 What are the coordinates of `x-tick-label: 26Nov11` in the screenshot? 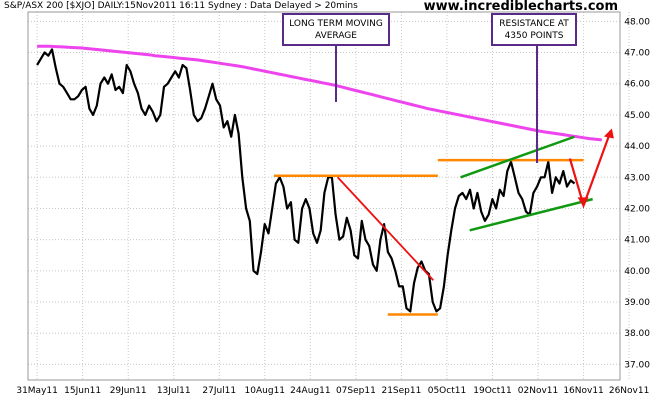 It's located at (629, 391).